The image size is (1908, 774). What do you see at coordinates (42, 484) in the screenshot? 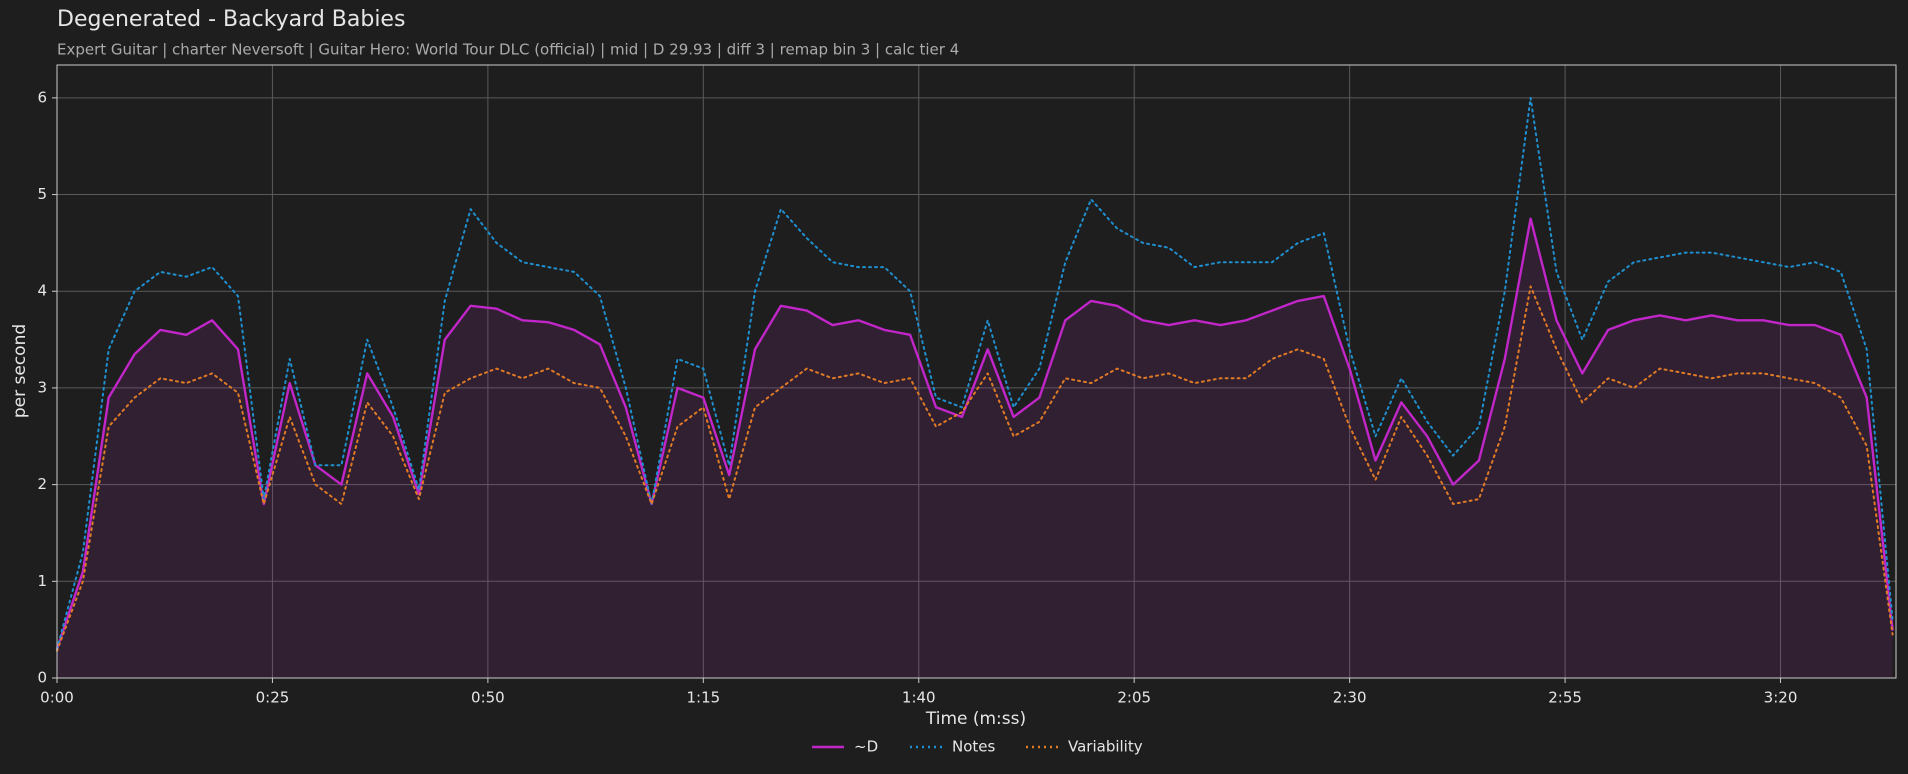
I see `y-tick-label: 2` at bounding box center [42, 484].